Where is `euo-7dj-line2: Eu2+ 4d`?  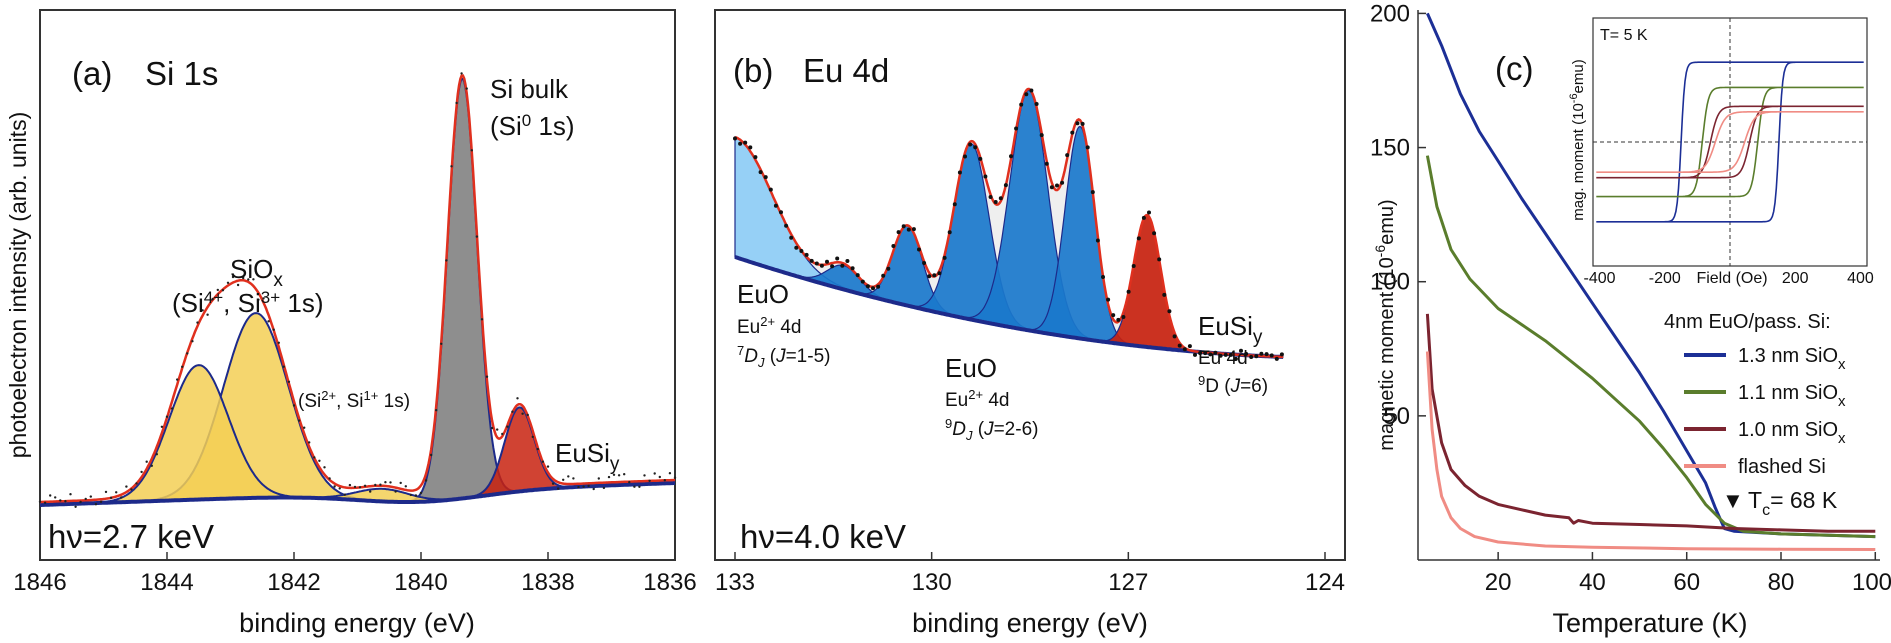
euo-7dj-line2: Eu2+ 4d is located at coordinates (769, 326).